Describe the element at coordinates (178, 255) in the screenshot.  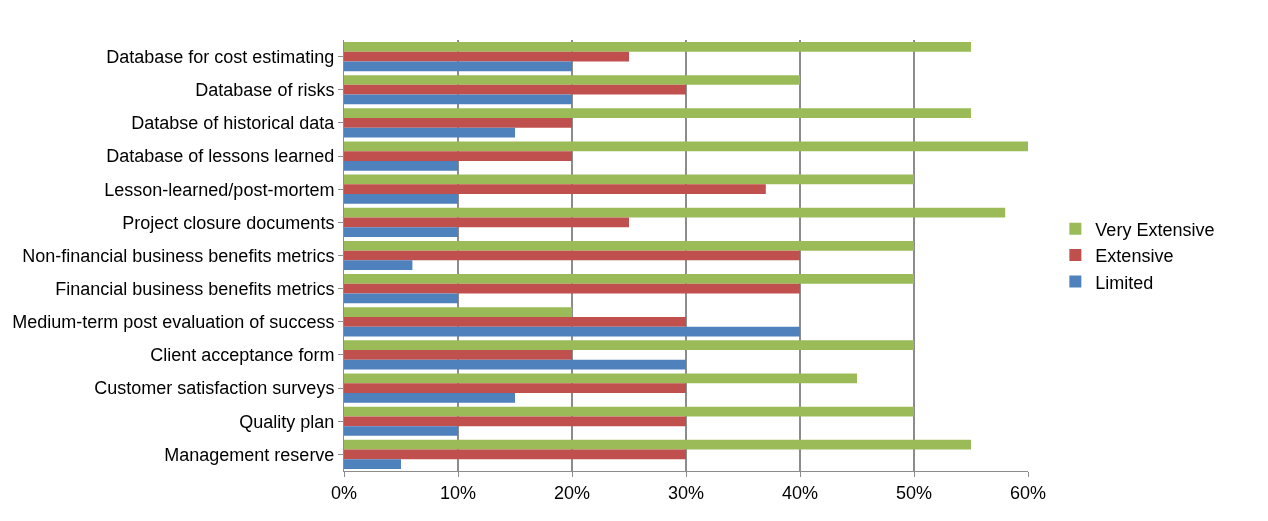
I see `y-tick-label: Non-financial business benefits metrics` at that location.